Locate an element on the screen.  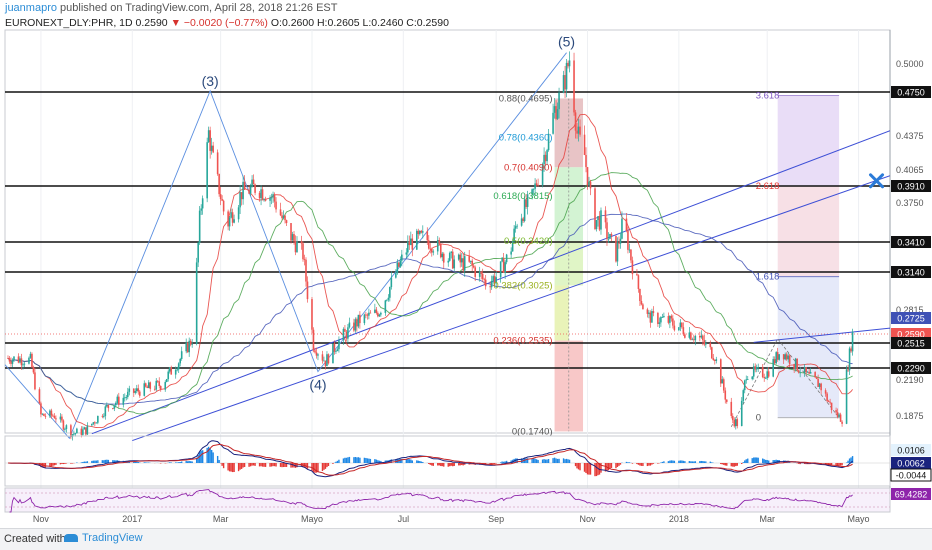
price-badge is located at coordinates (911, 343).